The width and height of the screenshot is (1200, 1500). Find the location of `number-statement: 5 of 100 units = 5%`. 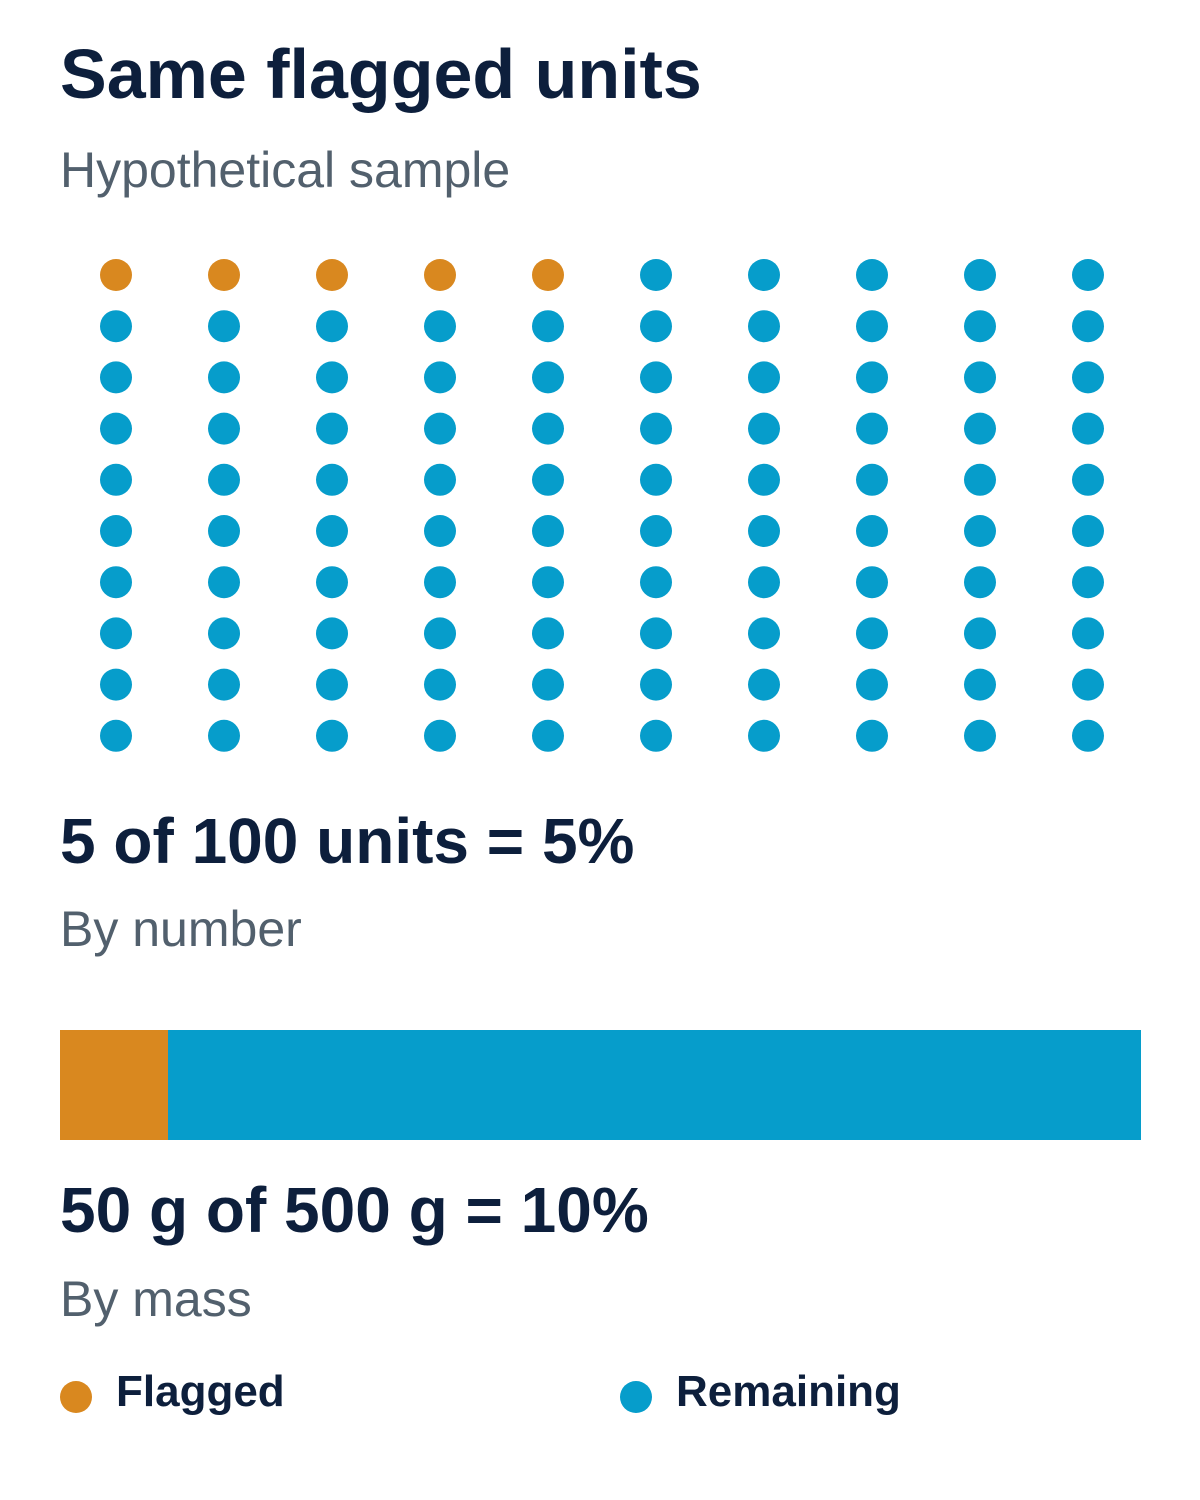

number-statement: 5 of 100 units = 5% is located at coordinates (347, 841).